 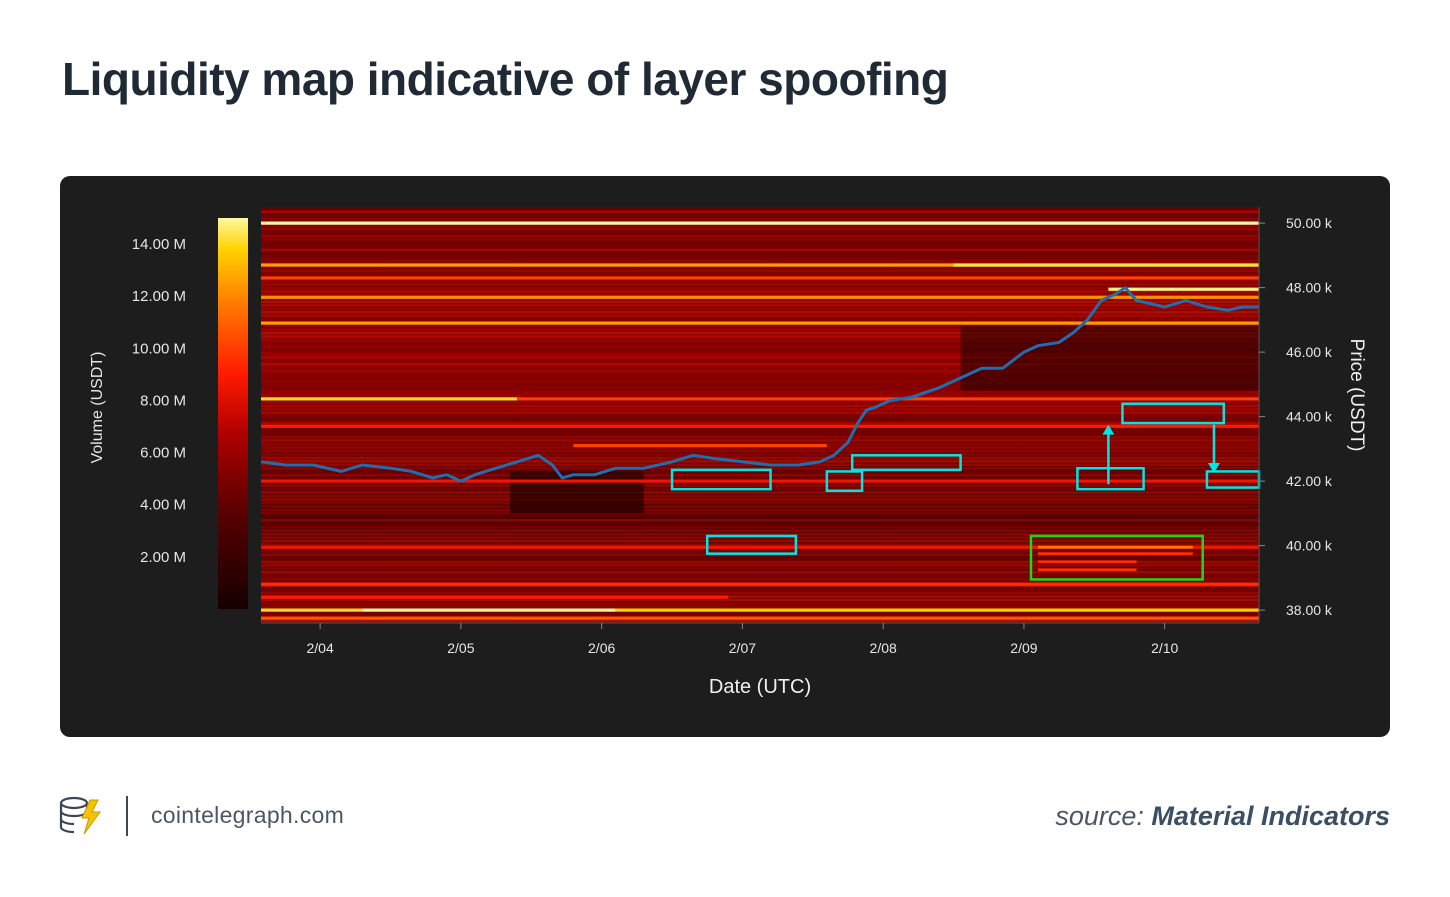 What do you see at coordinates (1213, 468) in the screenshot?
I see `annotation-arrow-head` at bounding box center [1213, 468].